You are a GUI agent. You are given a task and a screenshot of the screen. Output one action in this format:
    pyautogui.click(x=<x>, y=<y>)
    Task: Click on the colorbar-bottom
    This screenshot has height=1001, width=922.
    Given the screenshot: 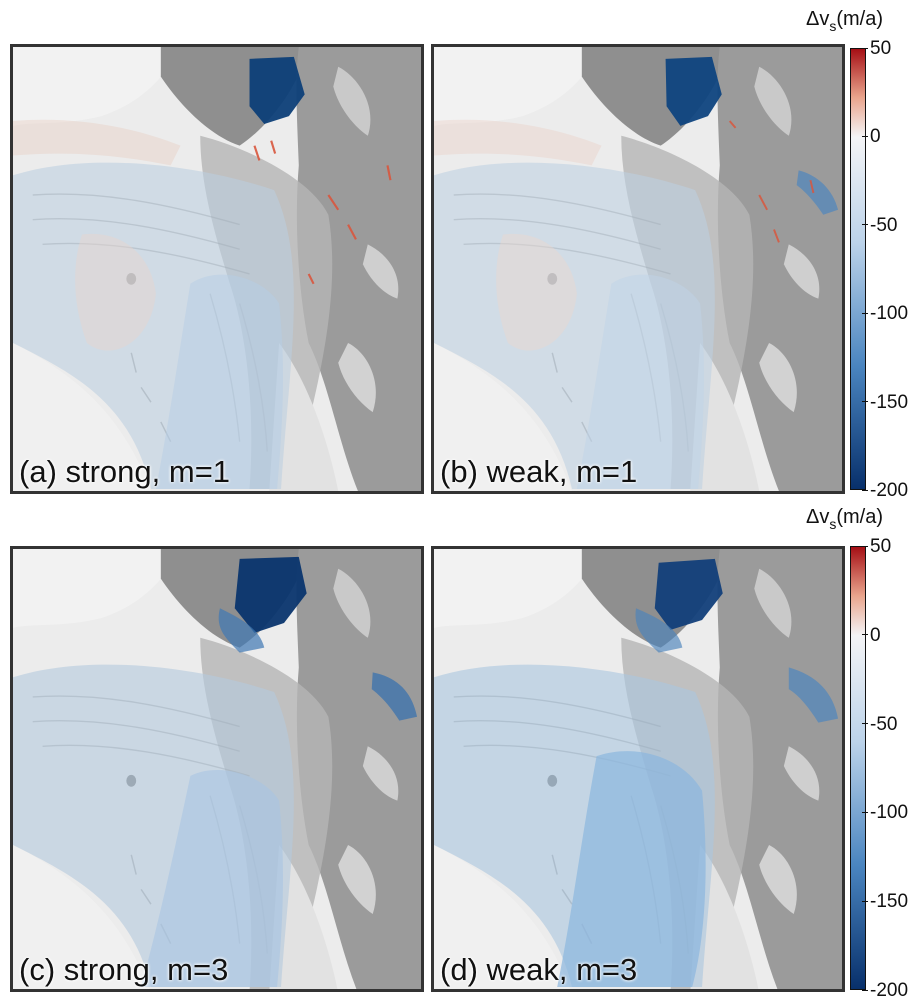 What is the action you would take?
    pyautogui.click(x=858, y=768)
    